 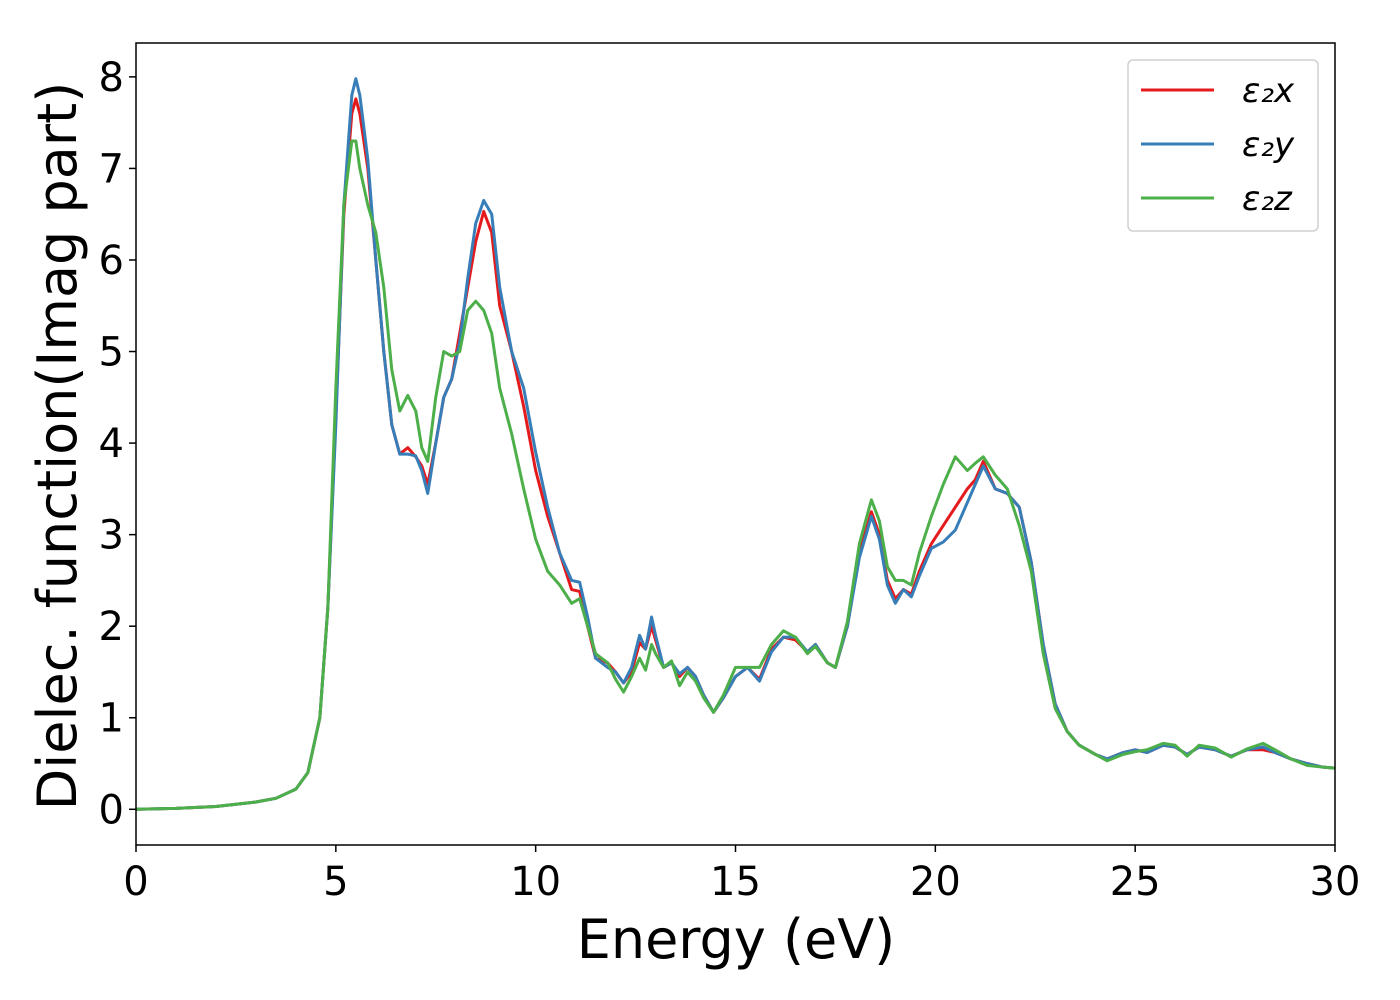 I want to click on x-tick-label: 0, so click(x=135, y=882).